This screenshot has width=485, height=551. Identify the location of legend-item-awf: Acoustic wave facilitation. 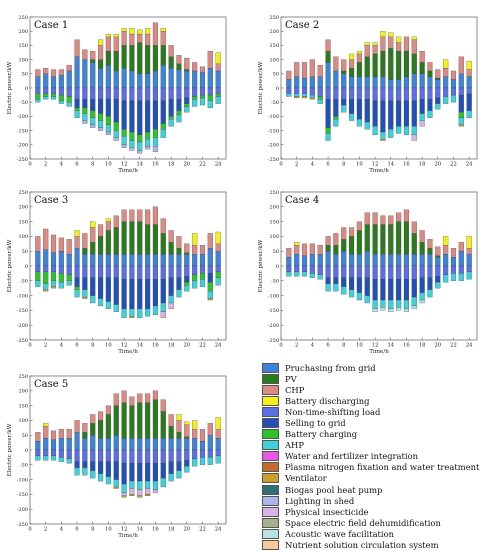
(370, 533).